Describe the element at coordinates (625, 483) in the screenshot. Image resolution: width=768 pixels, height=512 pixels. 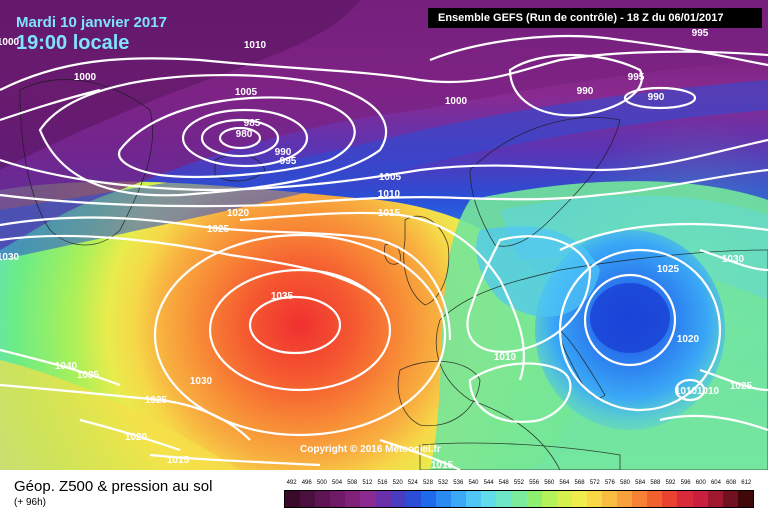
I see `legend-value: 580` at that location.